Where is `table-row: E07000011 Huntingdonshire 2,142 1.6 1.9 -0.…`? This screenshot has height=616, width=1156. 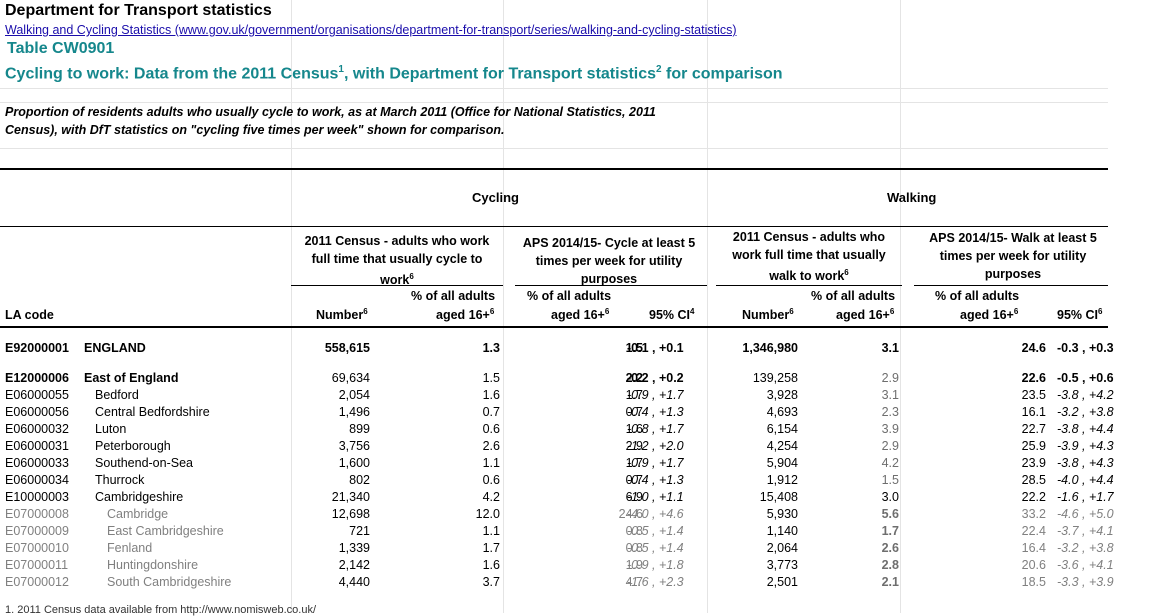
table-row: E07000011 Huntingdonshire 2,142 1.6 1.9 -0.… is located at coordinates (559, 565).